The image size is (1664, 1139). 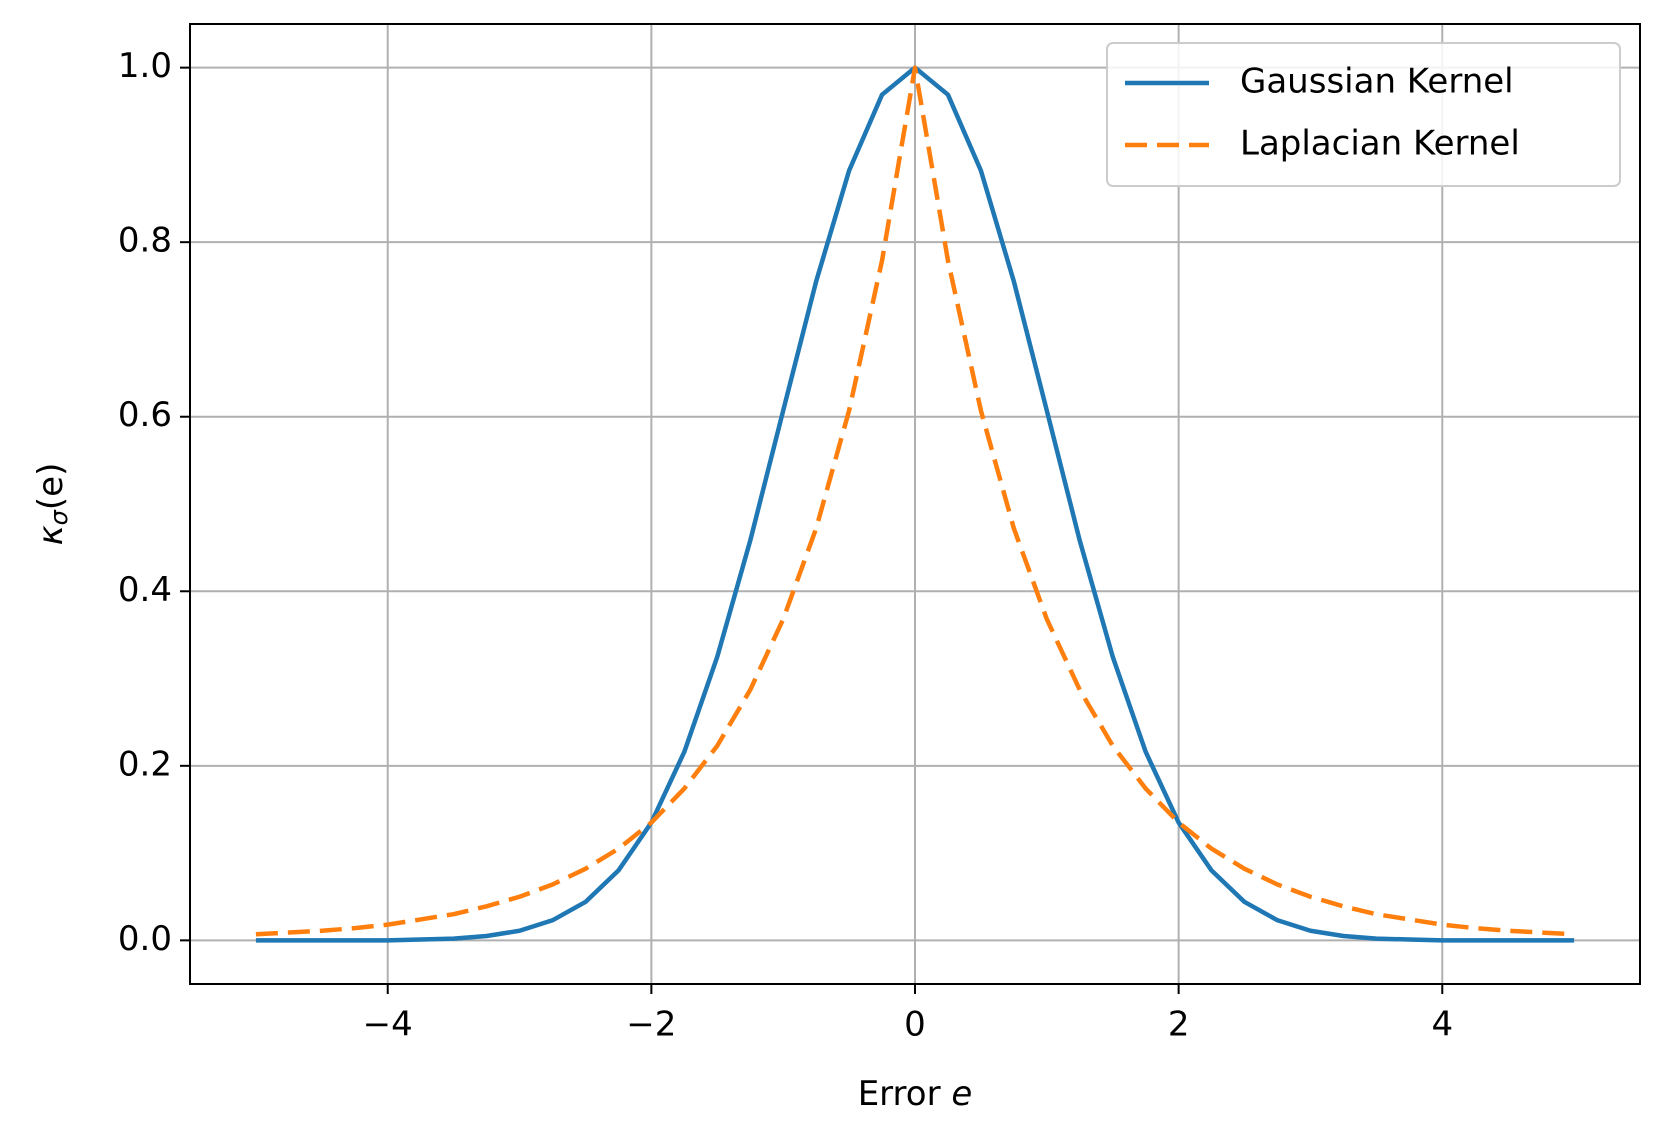 I want to click on legend: Gaussian Kernel Laplacian Kernel, so click(x=1363, y=114).